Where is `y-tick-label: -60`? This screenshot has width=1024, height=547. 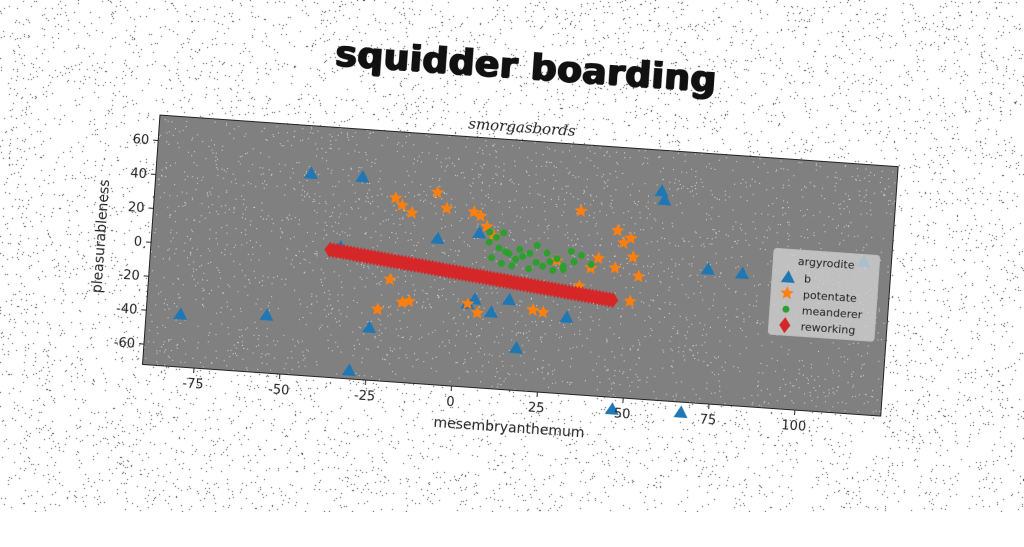 y-tick-label: -60 is located at coordinates (124, 344).